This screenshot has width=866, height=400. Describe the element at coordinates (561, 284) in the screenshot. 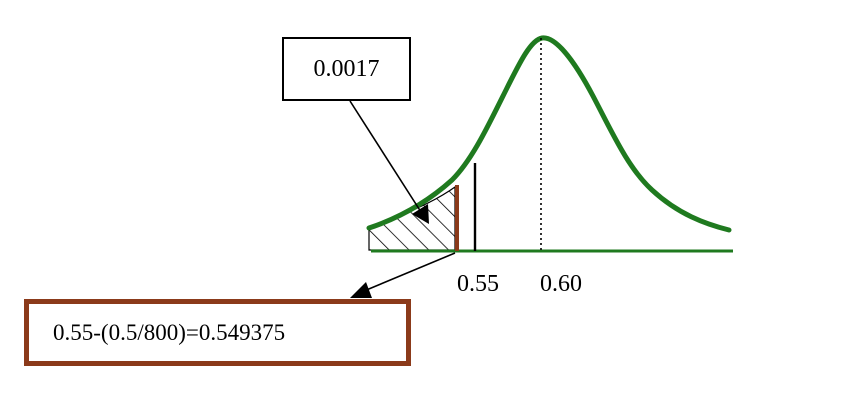

I see `tick-label-060: 0.60` at that location.